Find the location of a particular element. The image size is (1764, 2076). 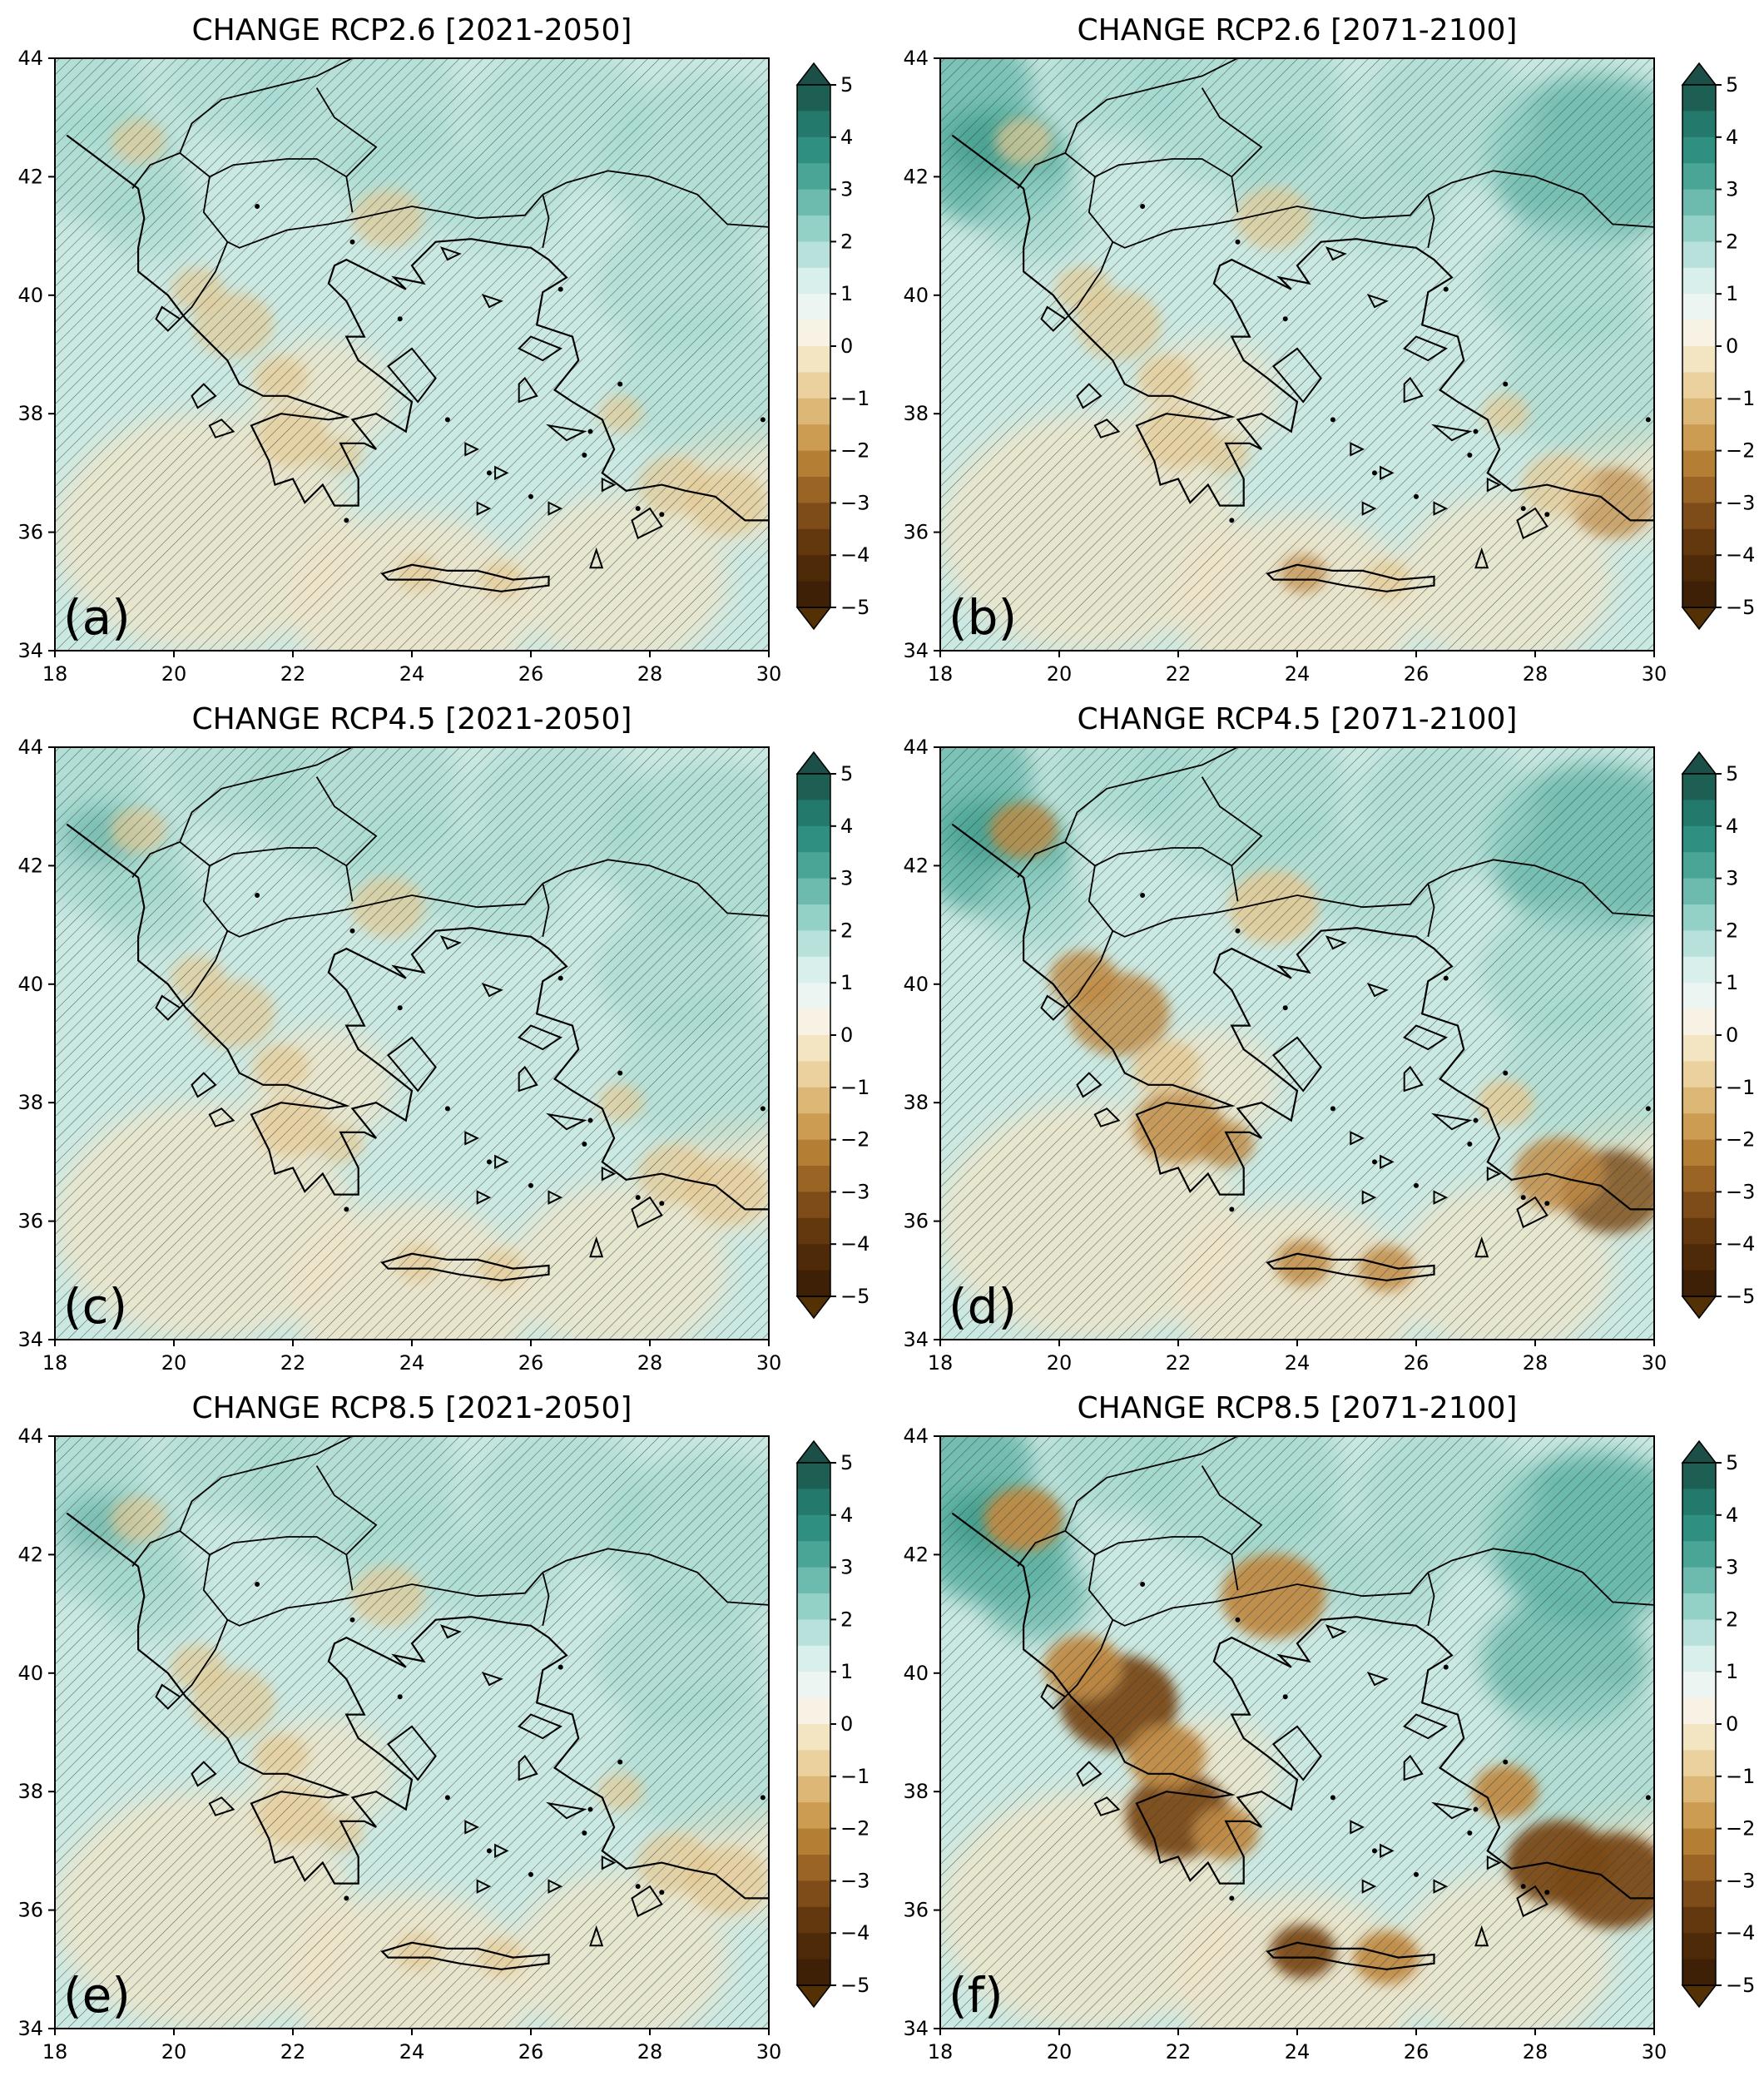

y-tick-label: 44 is located at coordinates (916, 58).